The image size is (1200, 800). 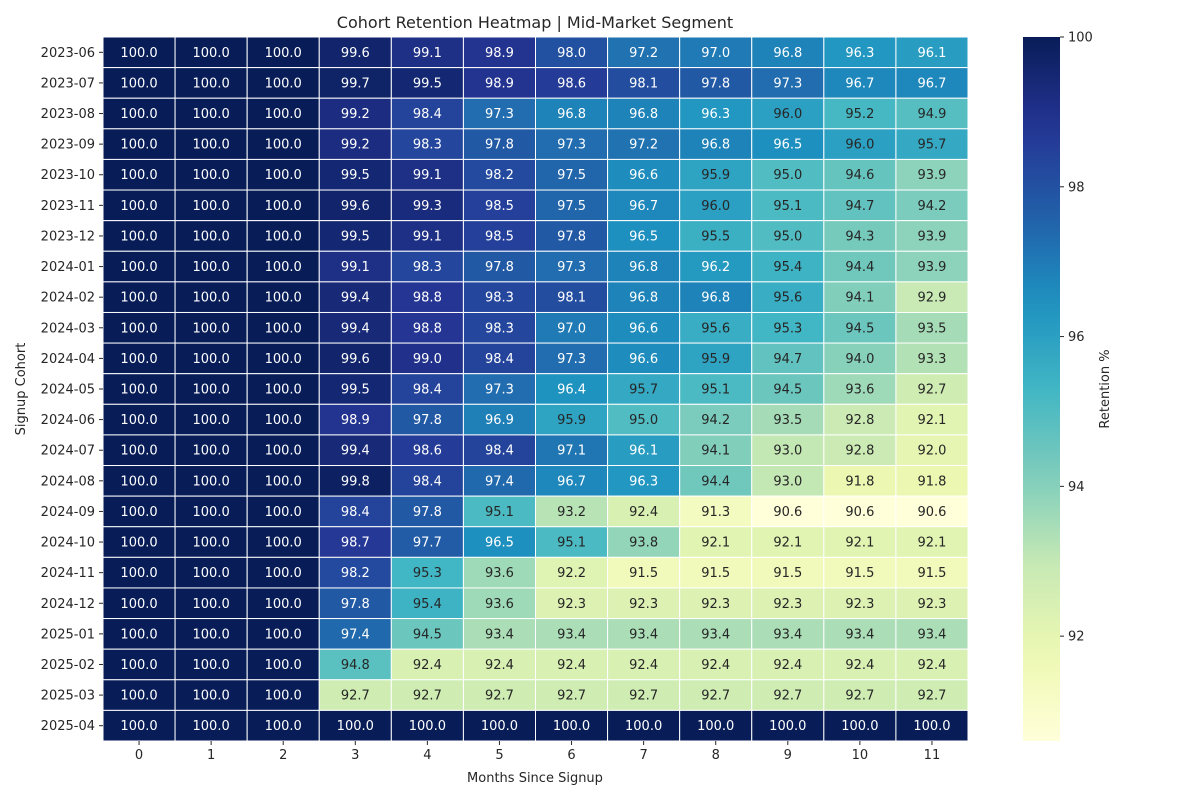 What do you see at coordinates (1076, 187) in the screenshot?
I see `colorbar-tick-label: 98` at bounding box center [1076, 187].